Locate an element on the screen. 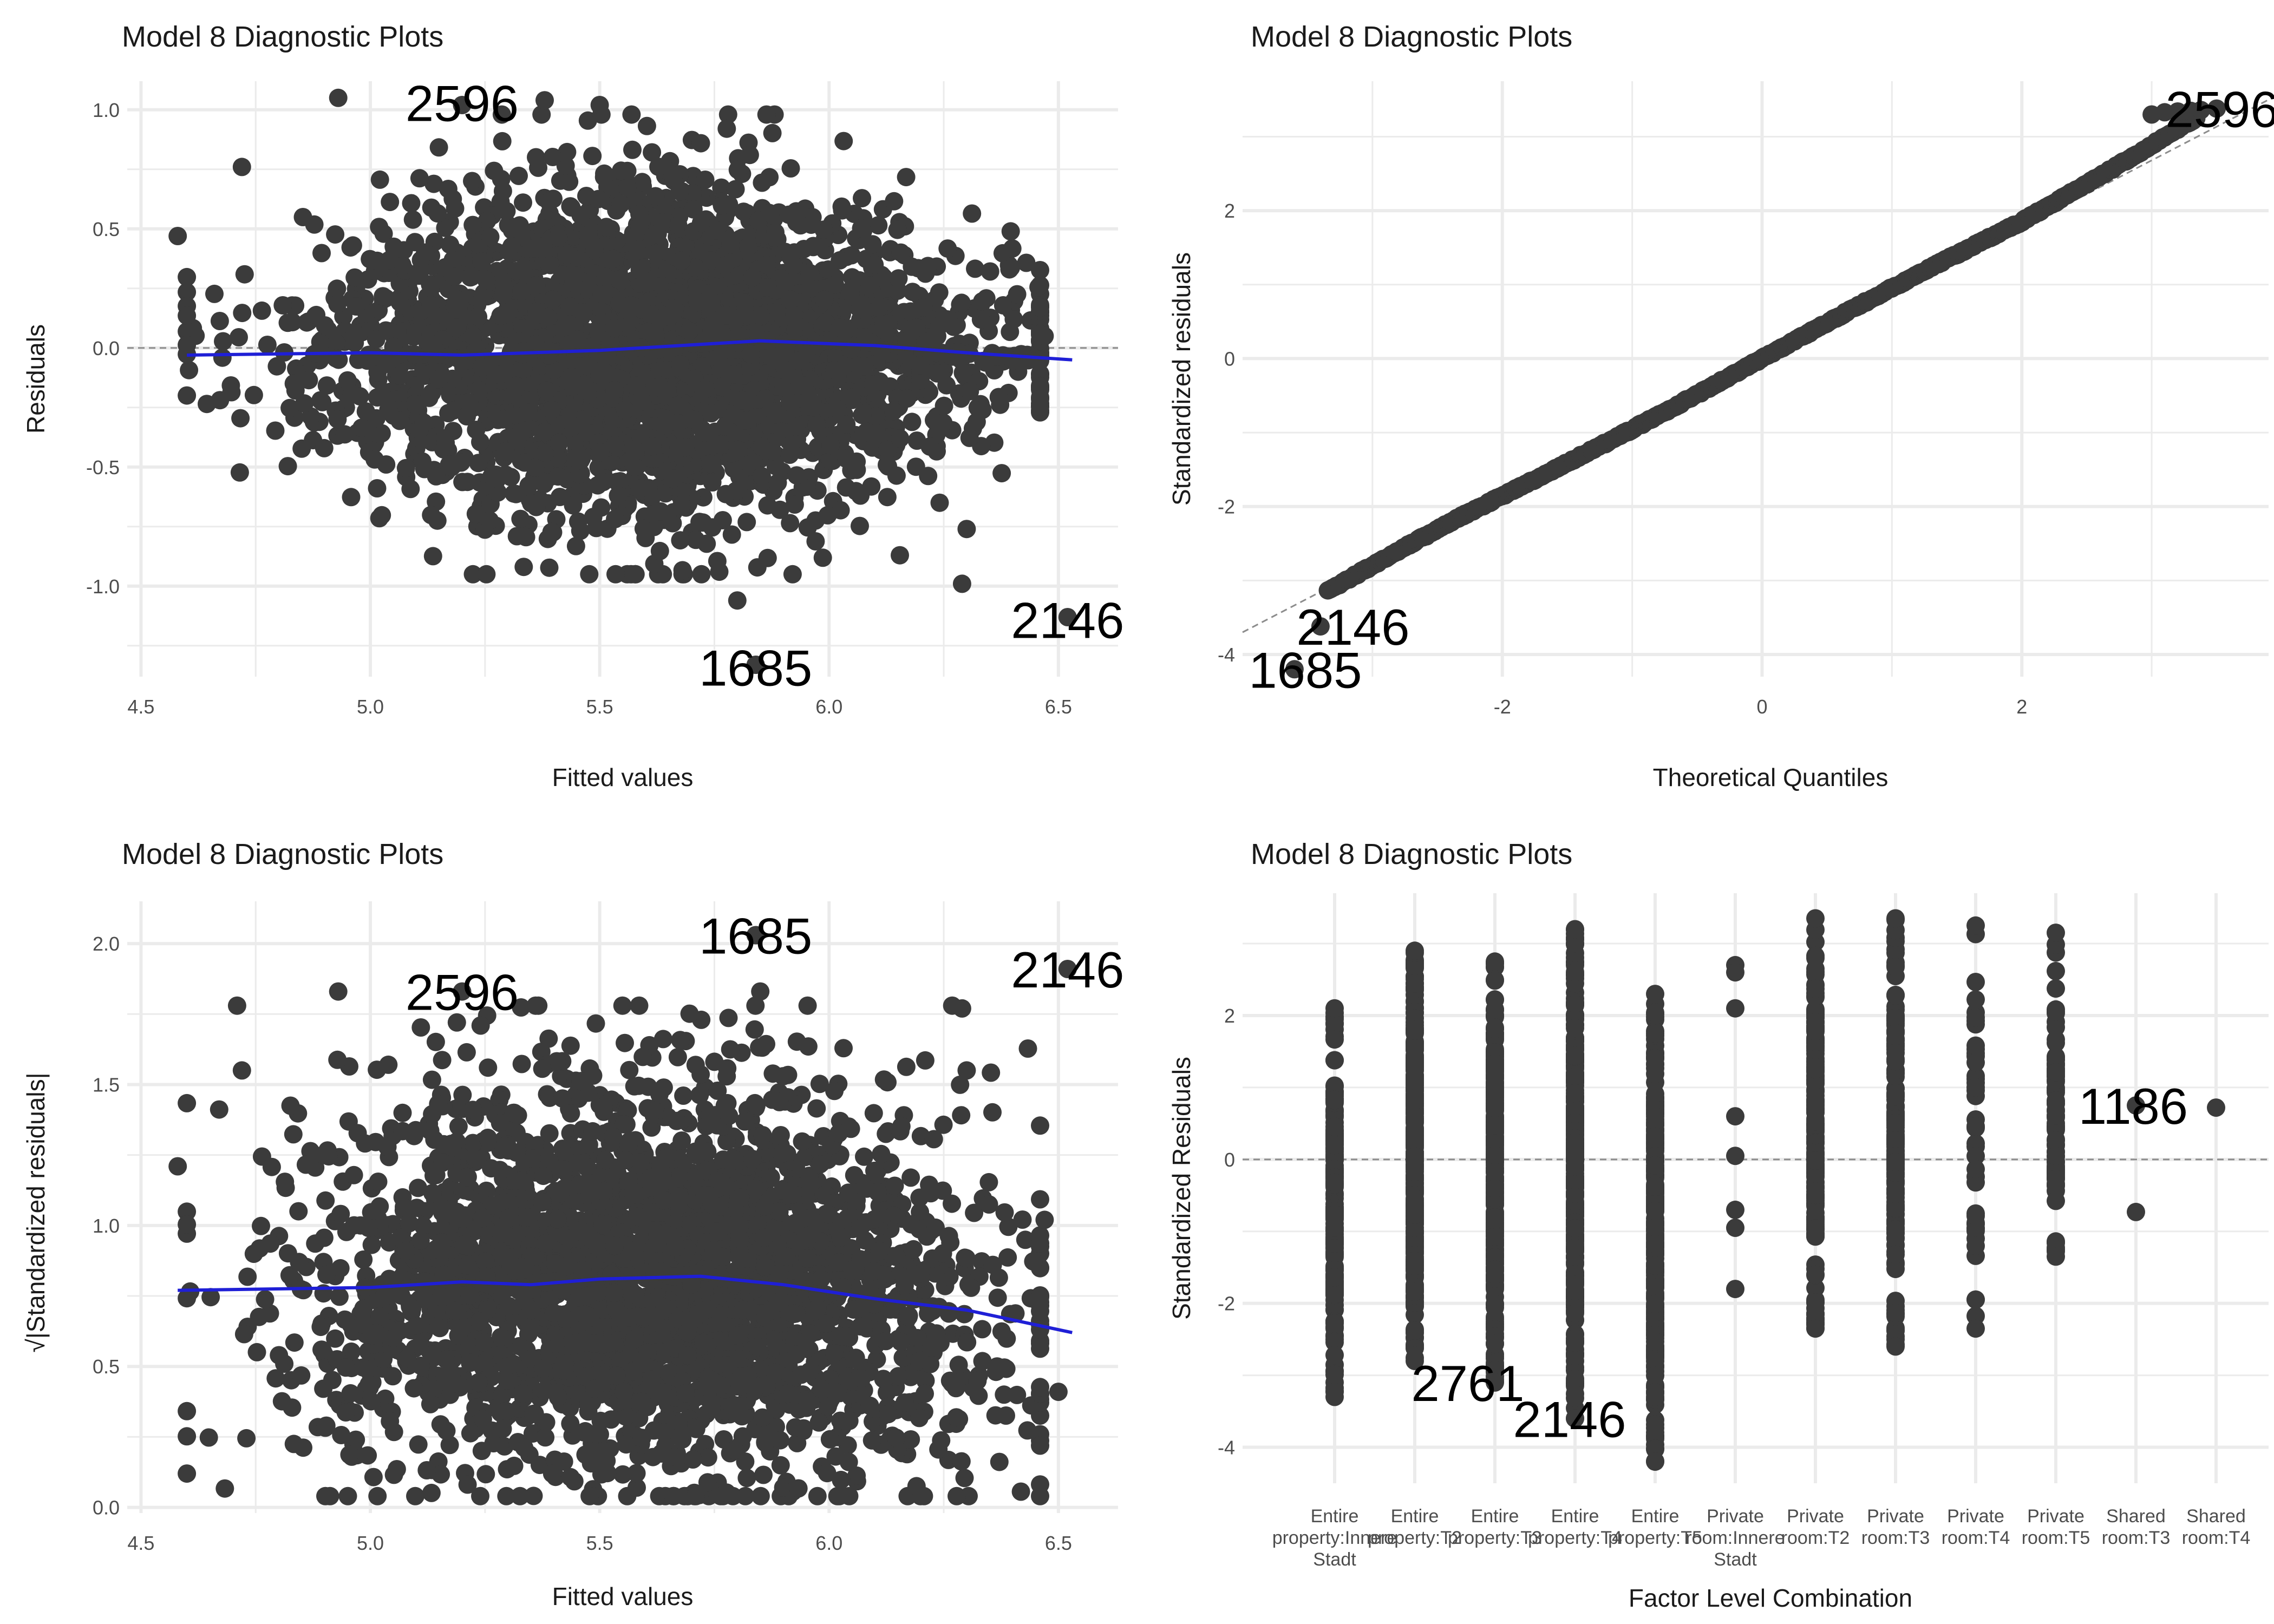  x-tick-label: 6.5 is located at coordinates (1059, 707).